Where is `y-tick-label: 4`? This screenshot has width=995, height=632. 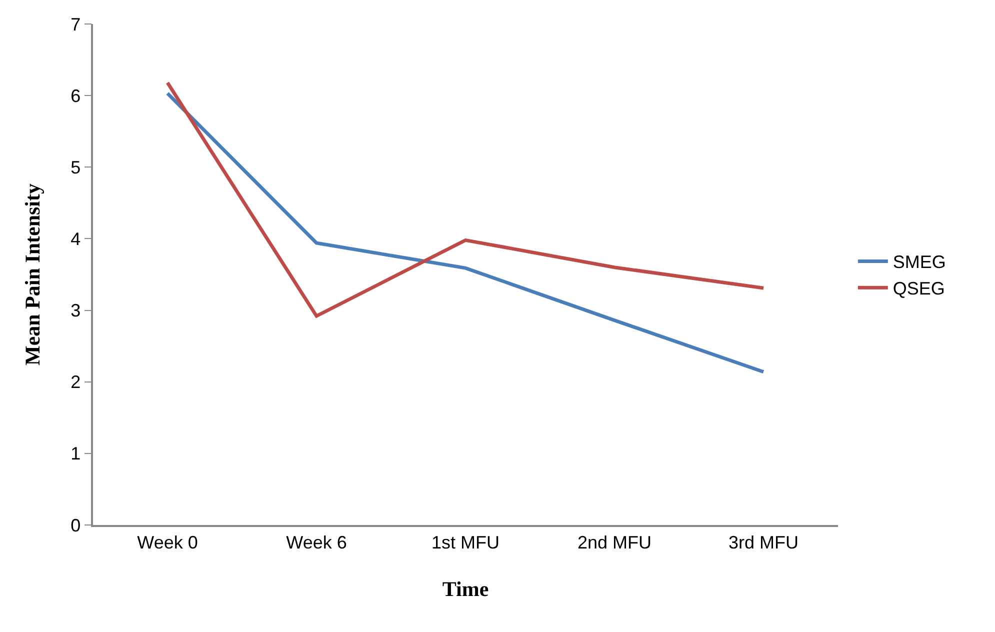
y-tick-label: 4 is located at coordinates (75, 239).